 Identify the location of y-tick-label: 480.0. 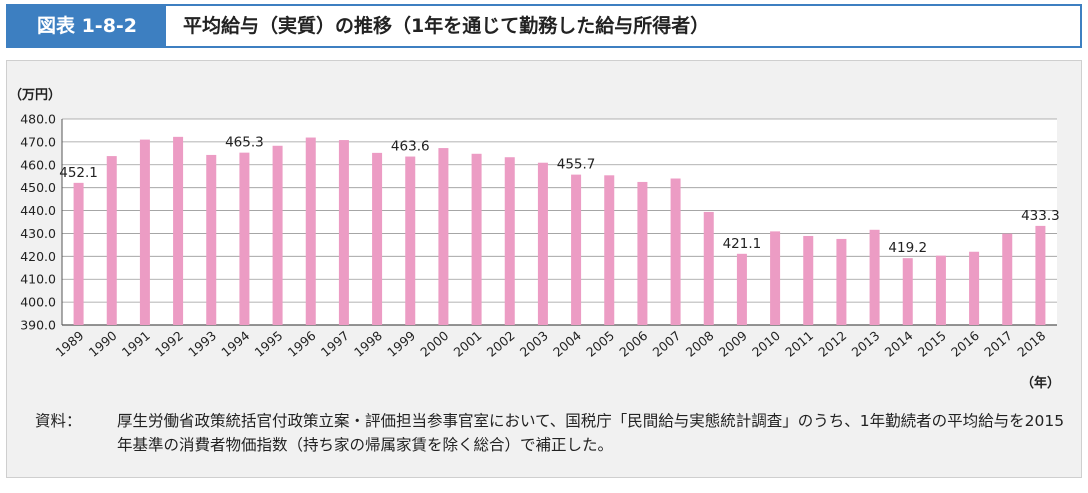
(38, 119).